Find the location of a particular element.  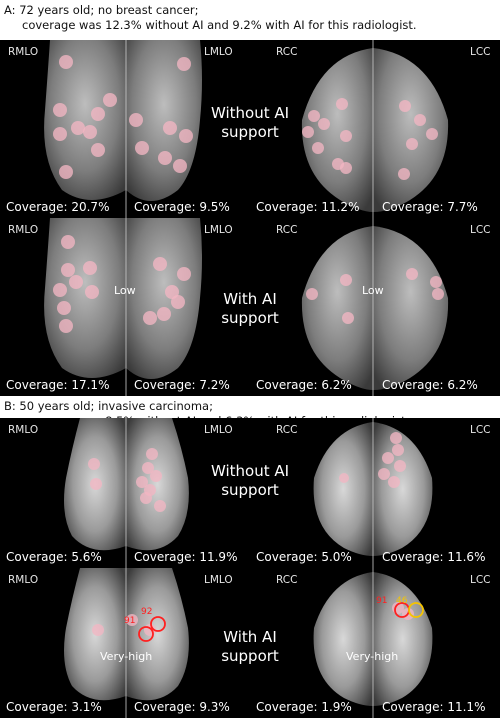

coverage-rcc: Coverage: 5.0% is located at coordinates (304, 557).